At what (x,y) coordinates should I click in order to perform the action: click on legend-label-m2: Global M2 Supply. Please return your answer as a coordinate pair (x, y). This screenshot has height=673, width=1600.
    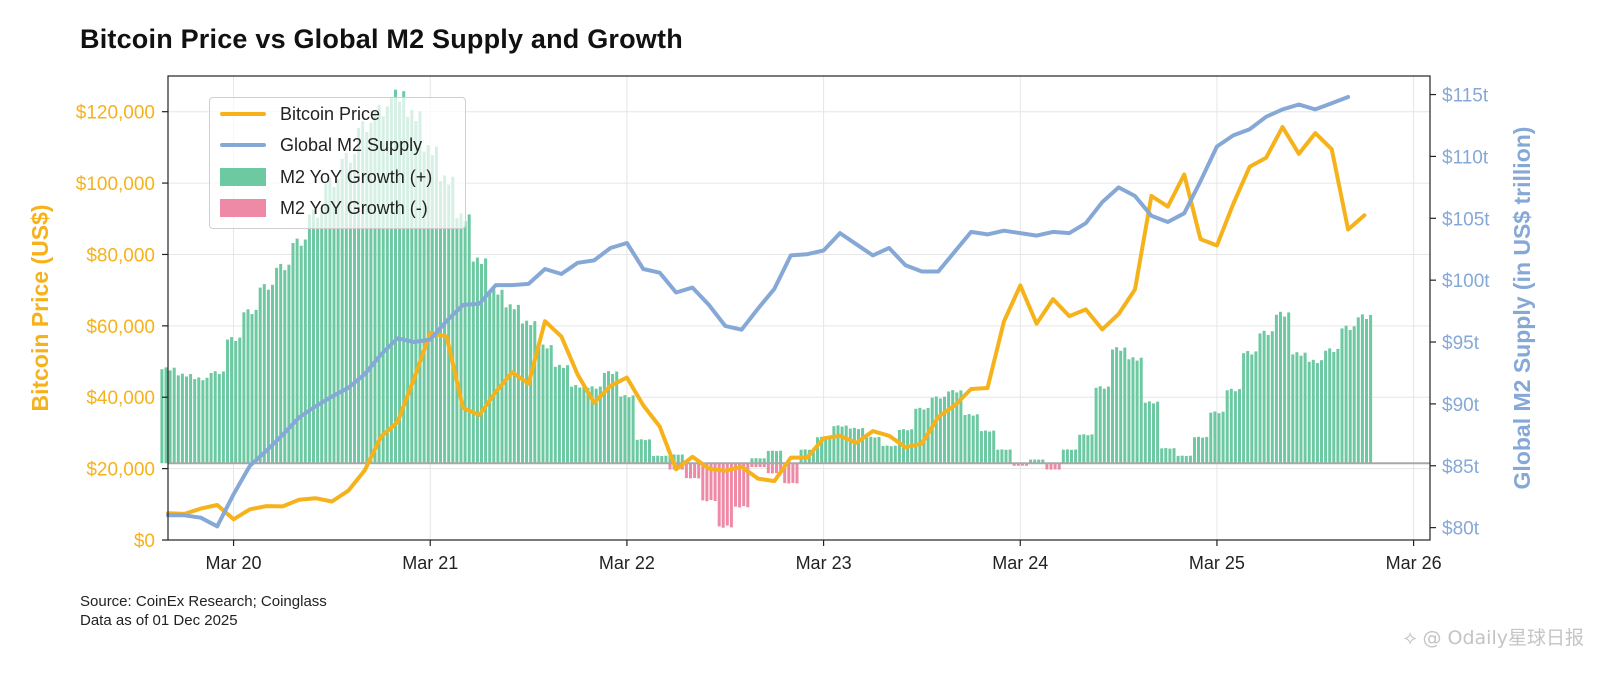
    Looking at the image, I should click on (351, 144).